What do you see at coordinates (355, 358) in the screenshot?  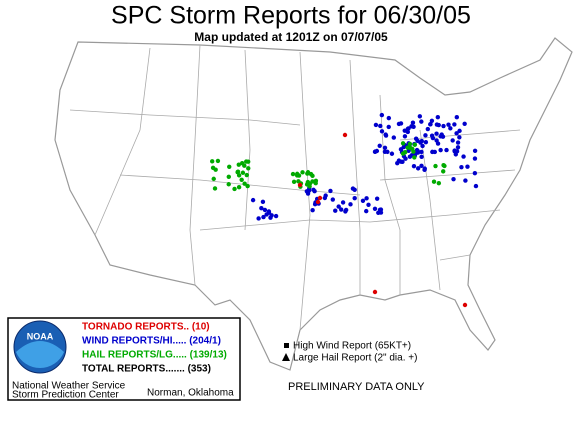 I see `symbol-label: Large Hail Report (2" dia. +)` at bounding box center [355, 358].